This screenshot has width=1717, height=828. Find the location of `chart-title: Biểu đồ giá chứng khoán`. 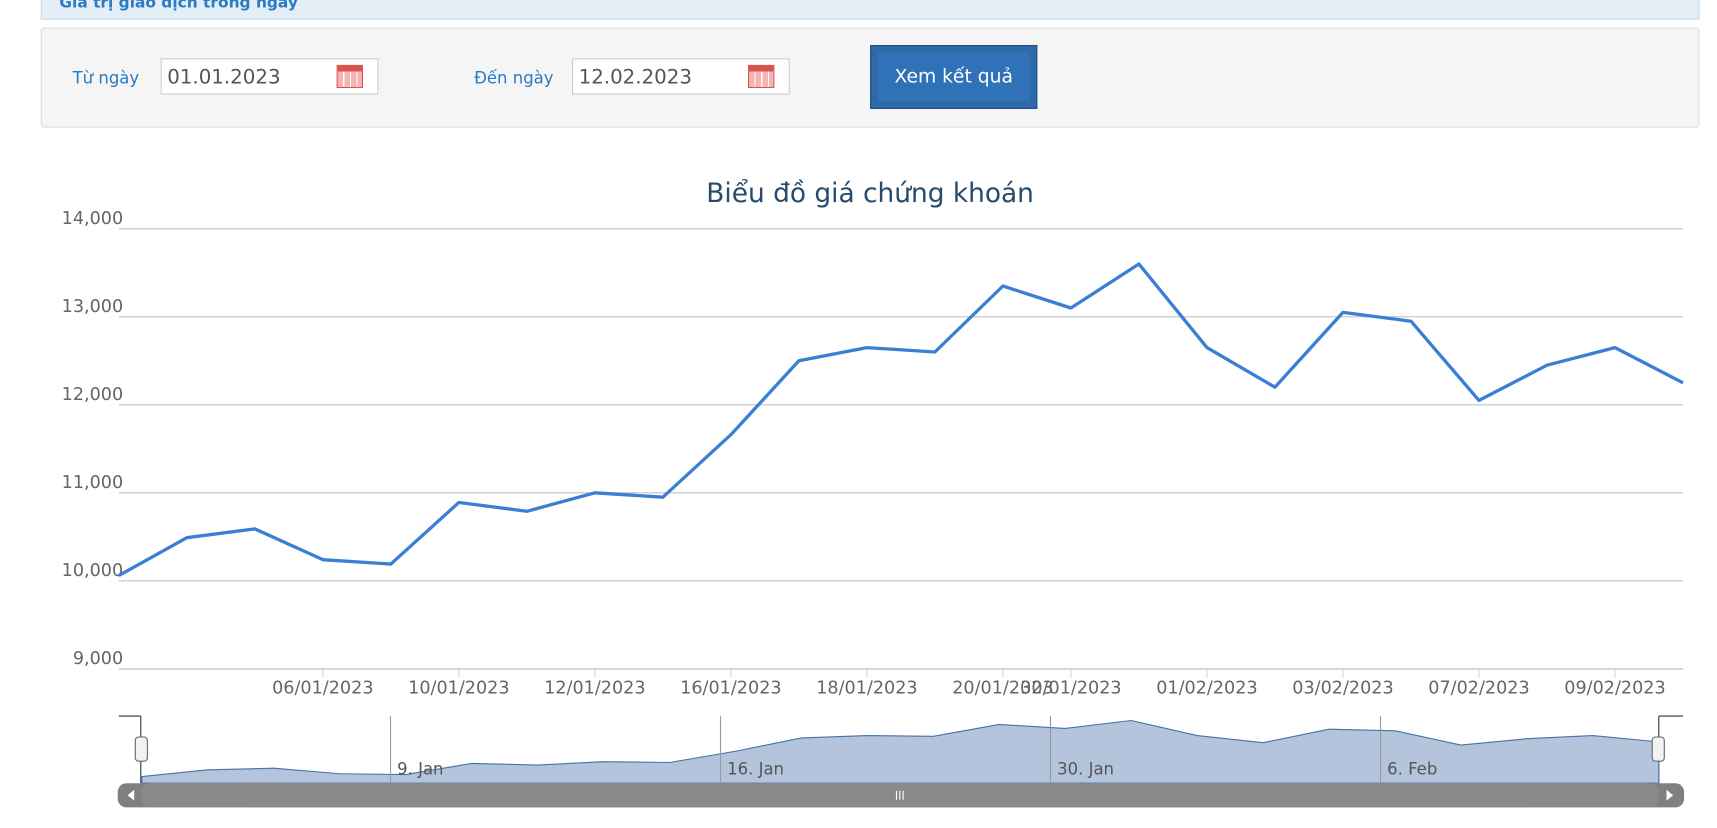

chart-title: Biểu đồ giá chứng khoán is located at coordinates (870, 193).